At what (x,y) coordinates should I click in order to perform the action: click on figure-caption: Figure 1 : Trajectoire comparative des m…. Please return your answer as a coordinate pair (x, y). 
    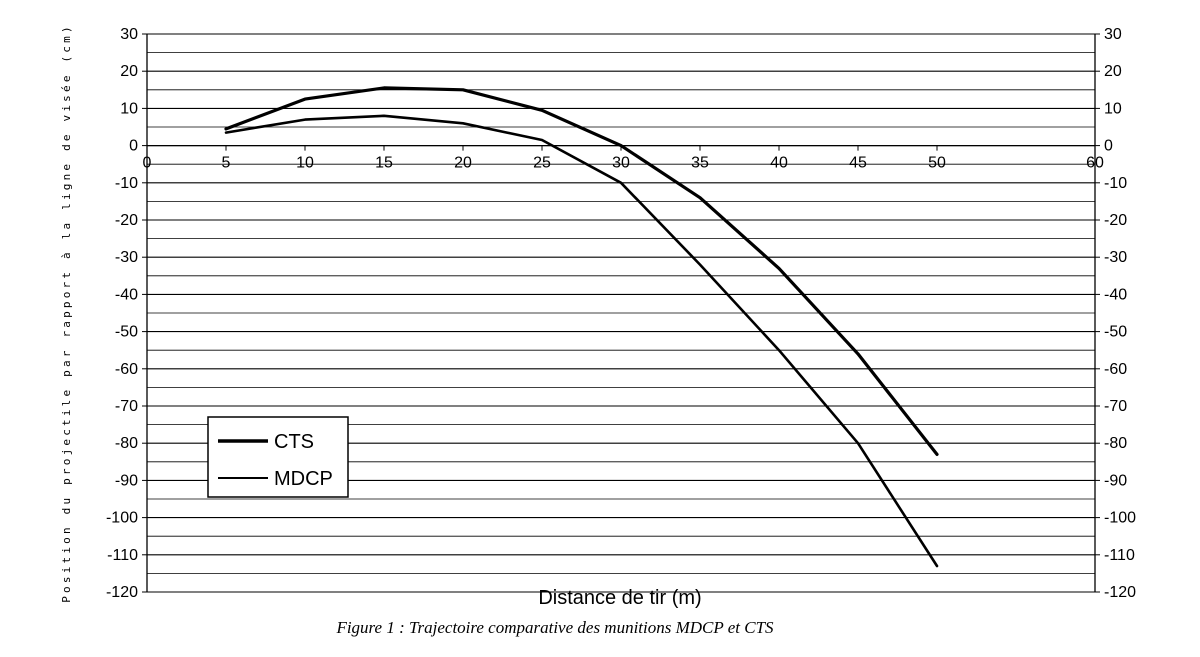
    Looking at the image, I should click on (554, 627).